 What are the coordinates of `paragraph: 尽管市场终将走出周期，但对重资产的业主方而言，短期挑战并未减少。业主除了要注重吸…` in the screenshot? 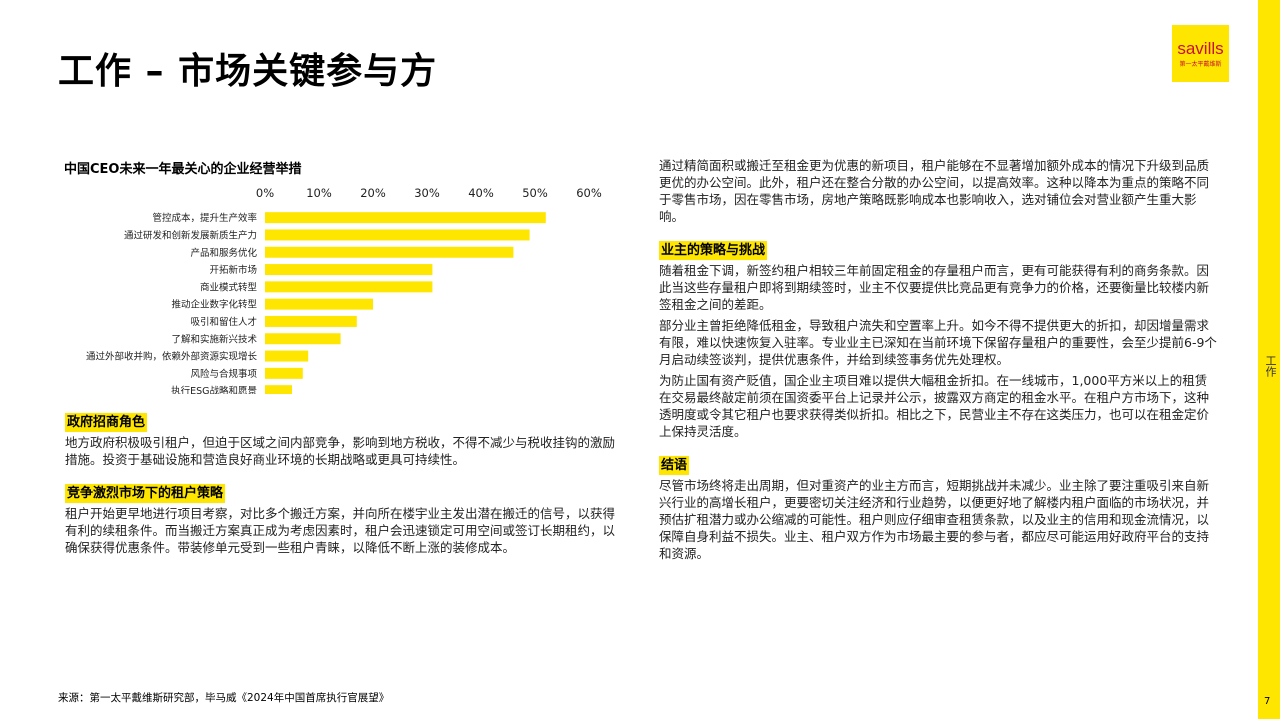 It's located at (934, 519).